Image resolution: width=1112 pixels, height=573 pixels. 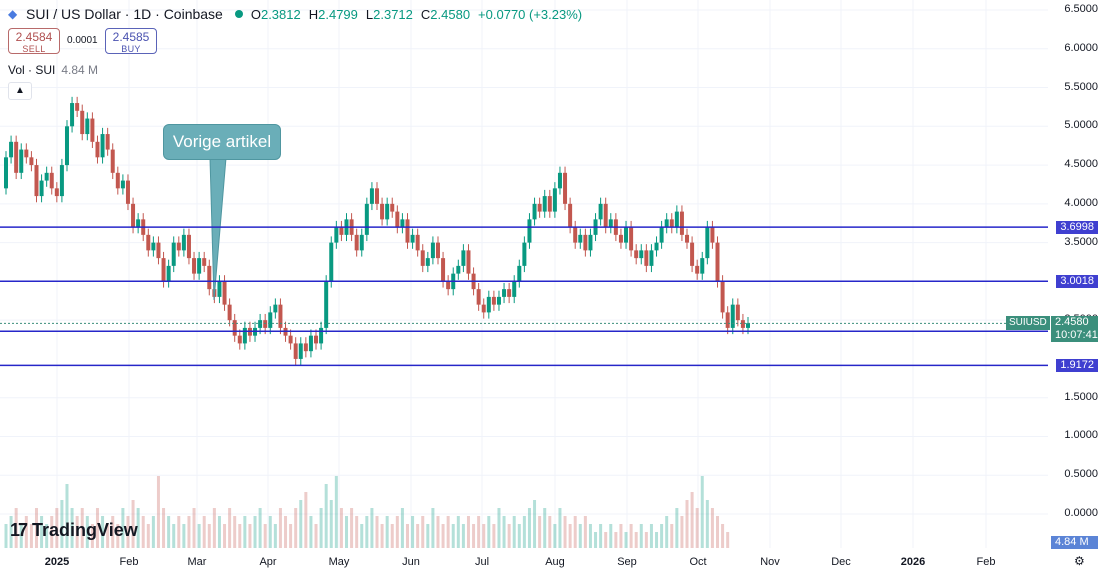 What do you see at coordinates (131, 41) in the screenshot?
I see `buy-button: 2.4585 BUY` at bounding box center [131, 41].